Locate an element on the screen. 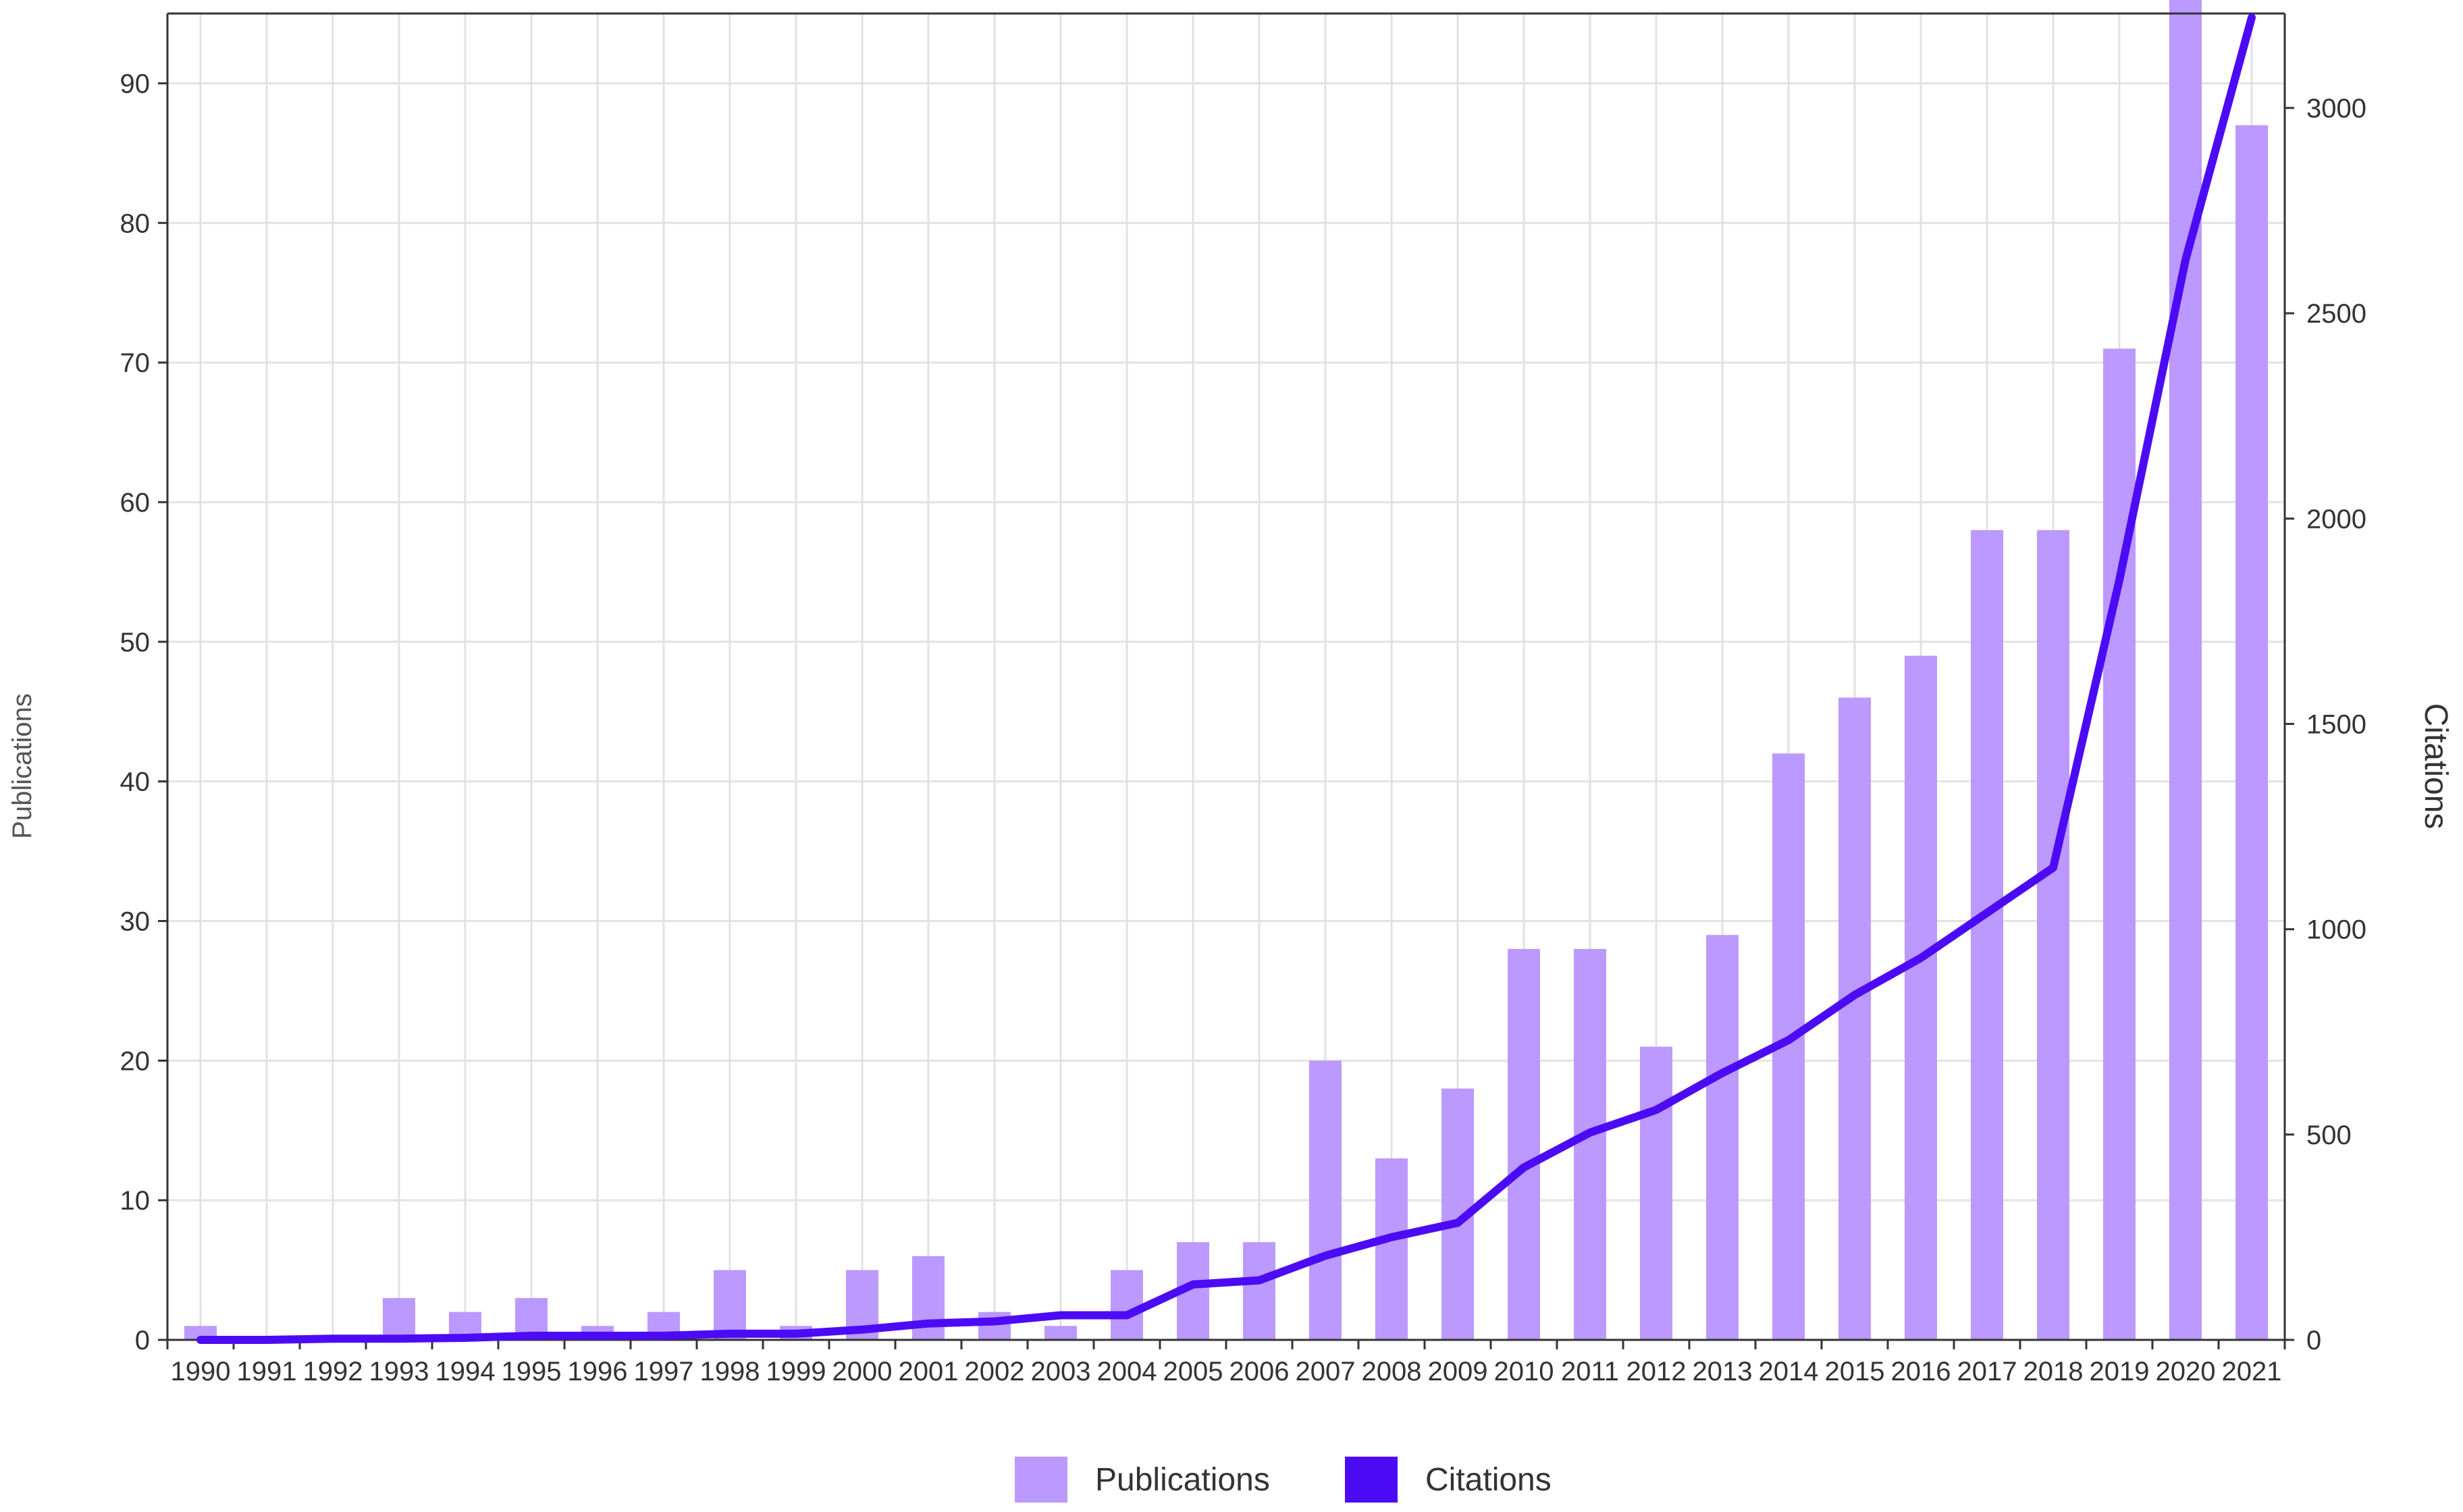  x-tick-label: 2006 is located at coordinates (1259, 1371).